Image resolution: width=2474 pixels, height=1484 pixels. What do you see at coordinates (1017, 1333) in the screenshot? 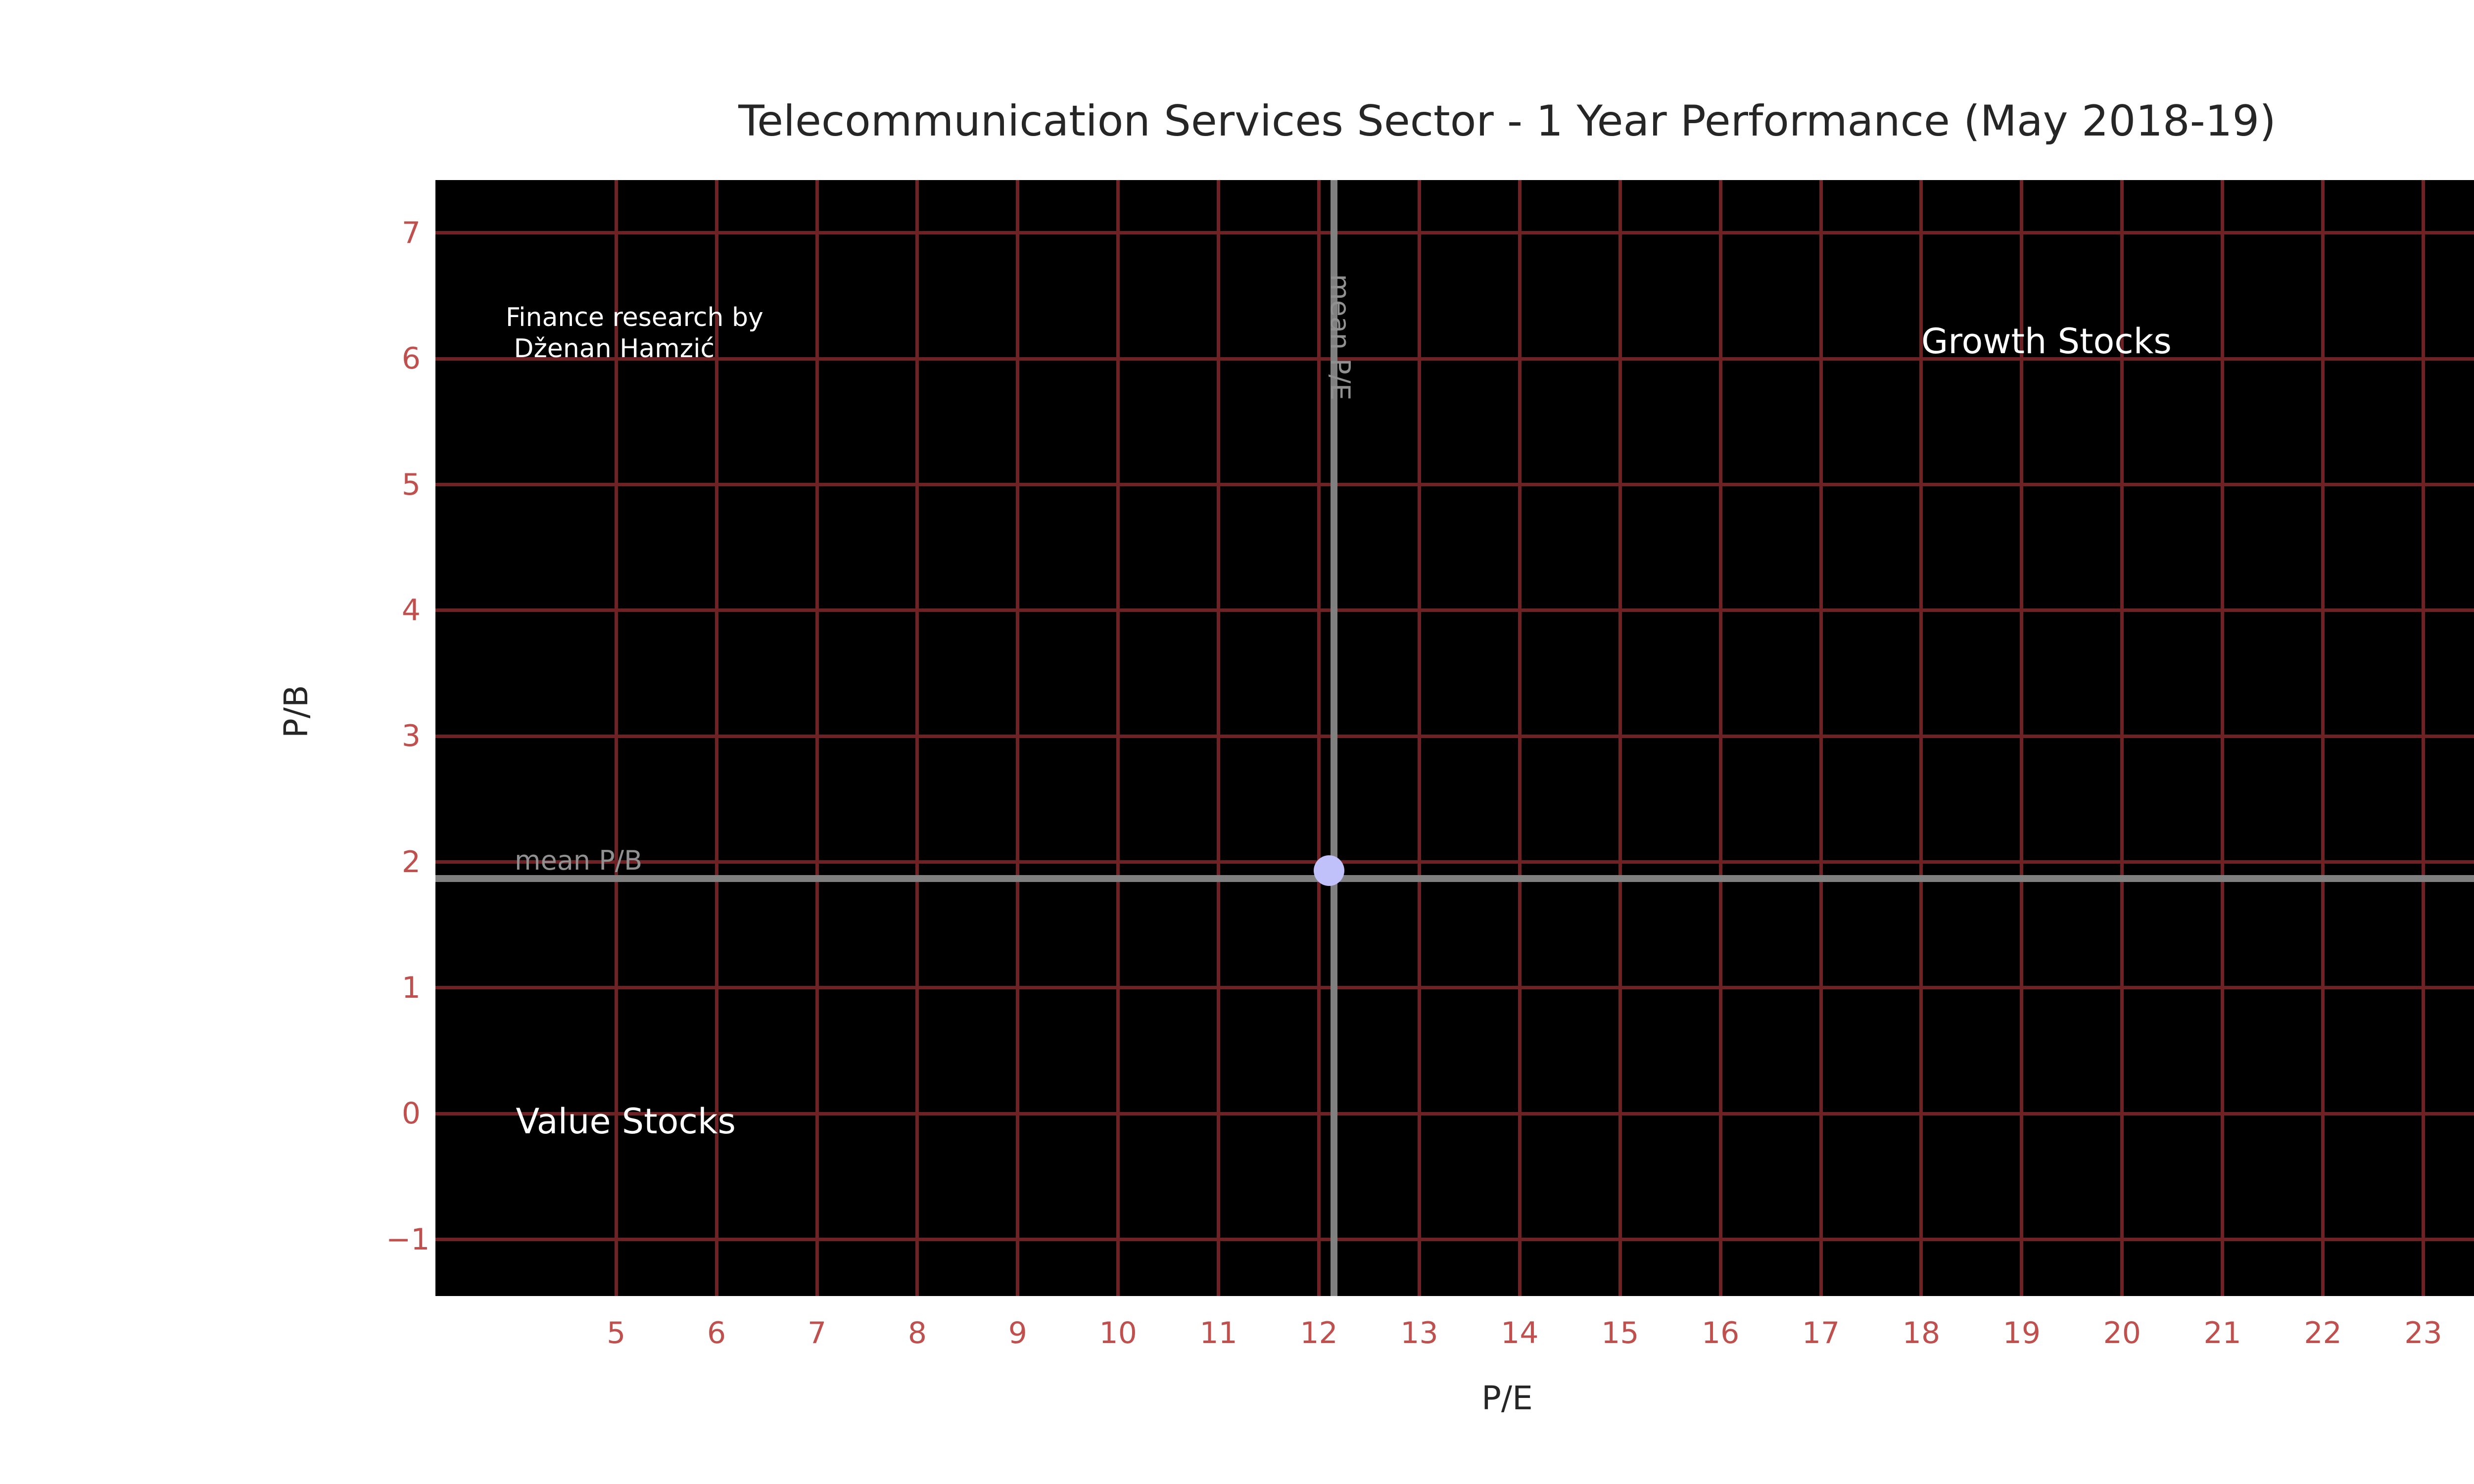
I see `x-tick-label: 9` at bounding box center [1017, 1333].